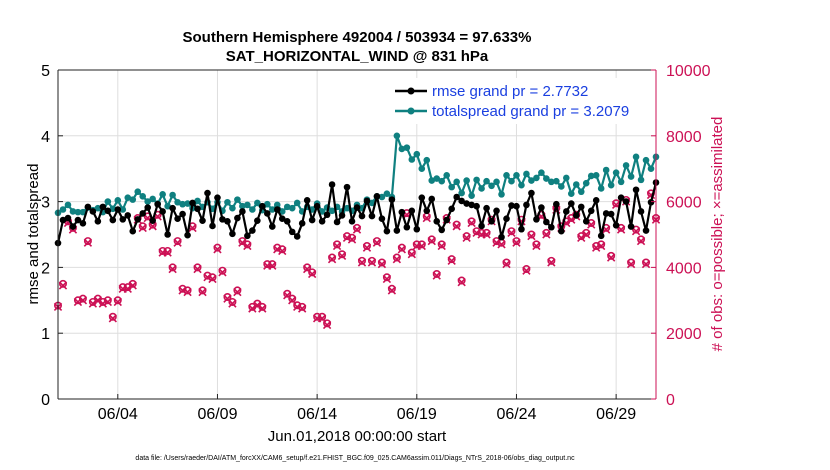 This screenshot has width=830, height=470. What do you see at coordinates (357, 56) in the screenshot?
I see `chart-subtitle: SAT_HORIZONTAL_WIND @ 831 hPa` at bounding box center [357, 56].